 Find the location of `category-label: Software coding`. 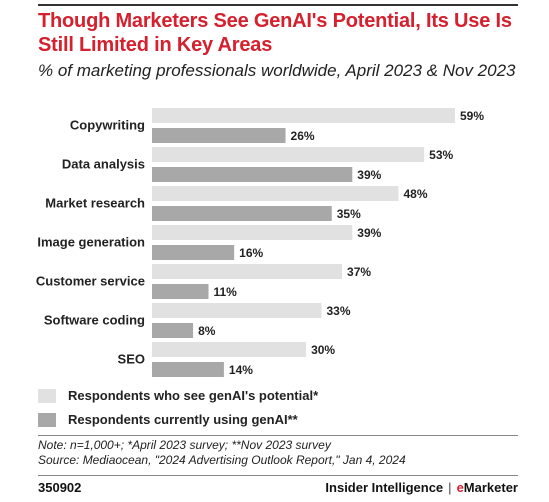

category-label: Software coding is located at coordinates (94, 320).